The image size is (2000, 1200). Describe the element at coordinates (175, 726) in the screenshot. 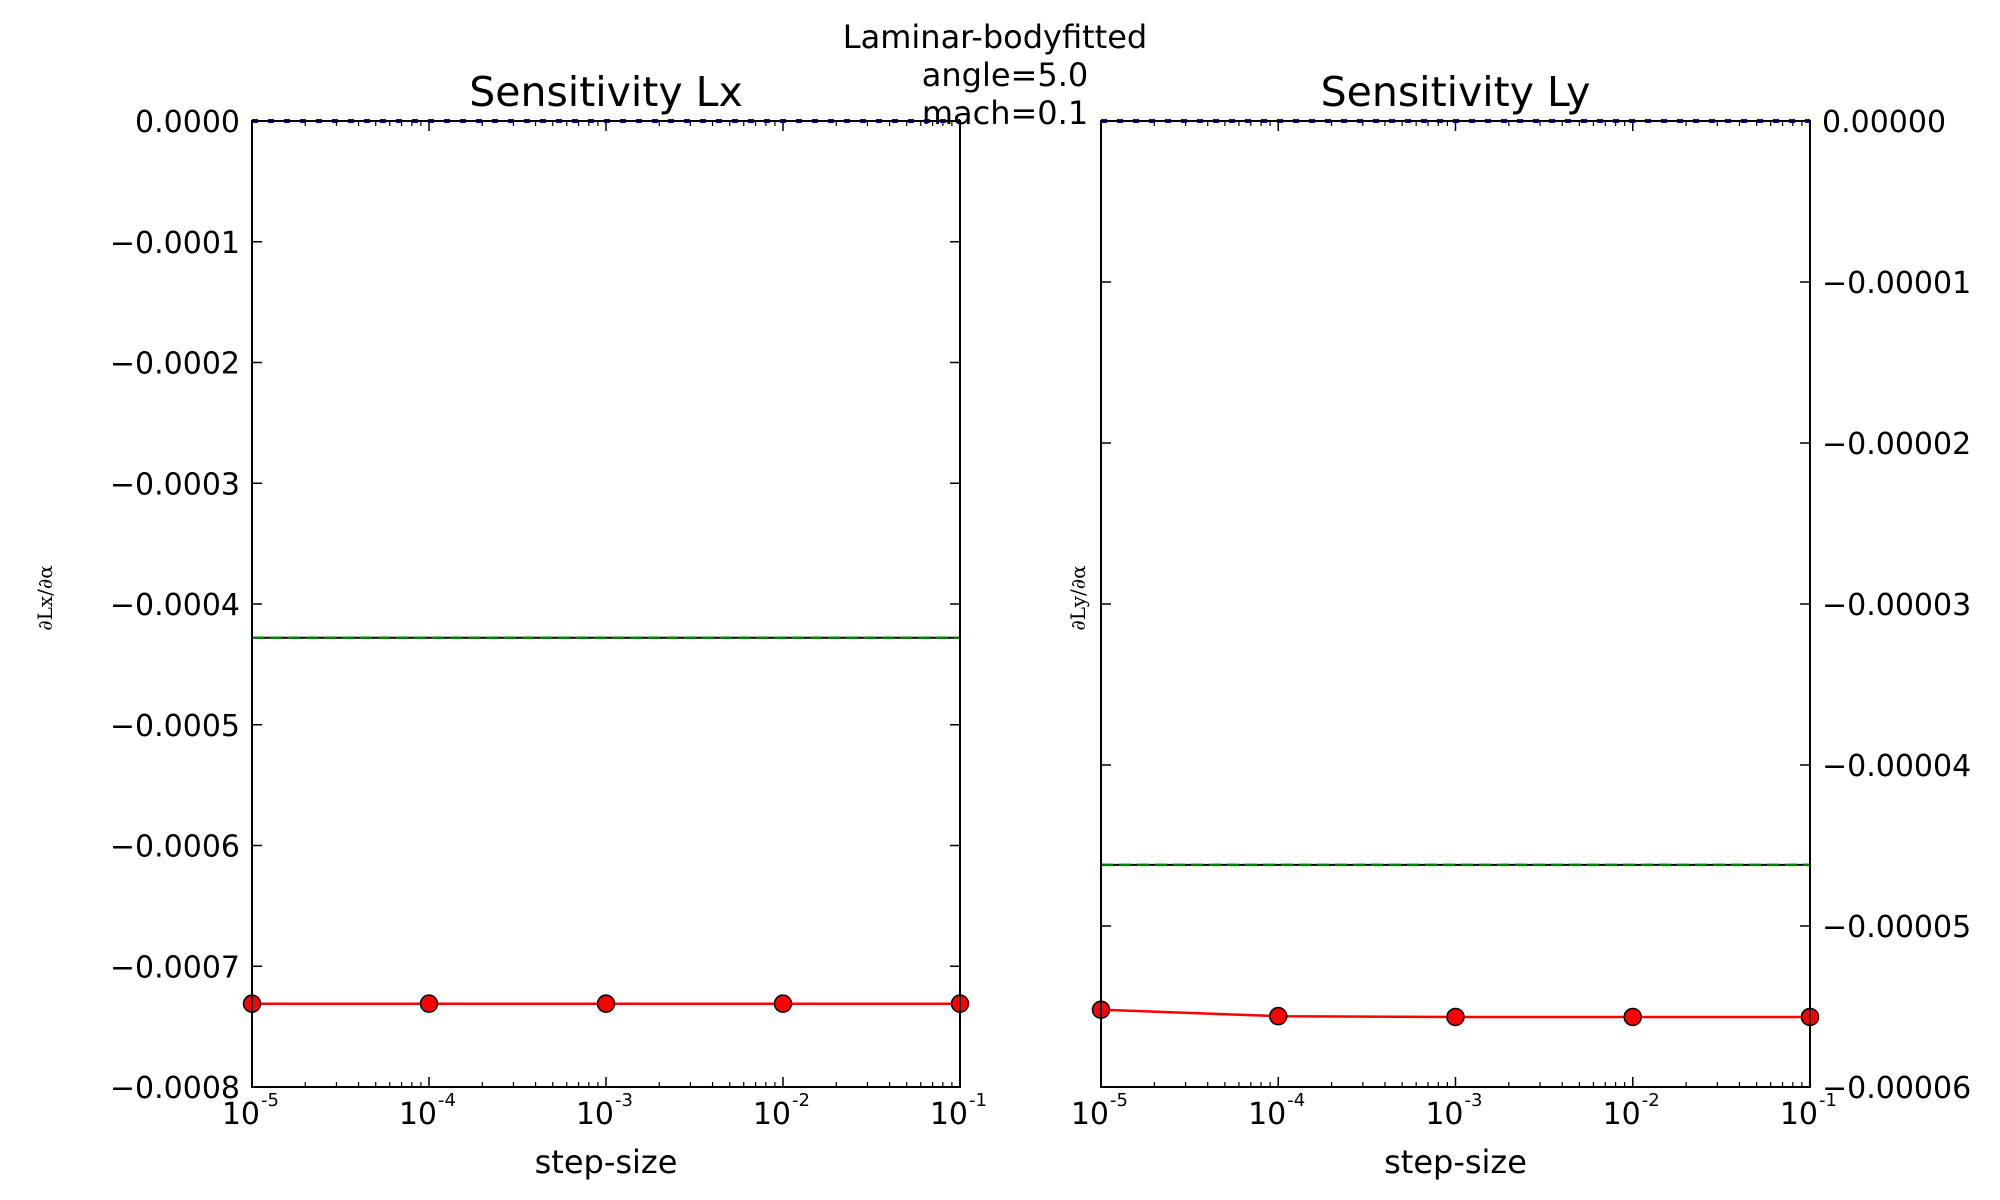

I see `y-tick-label-0-5: −0.0005` at that location.